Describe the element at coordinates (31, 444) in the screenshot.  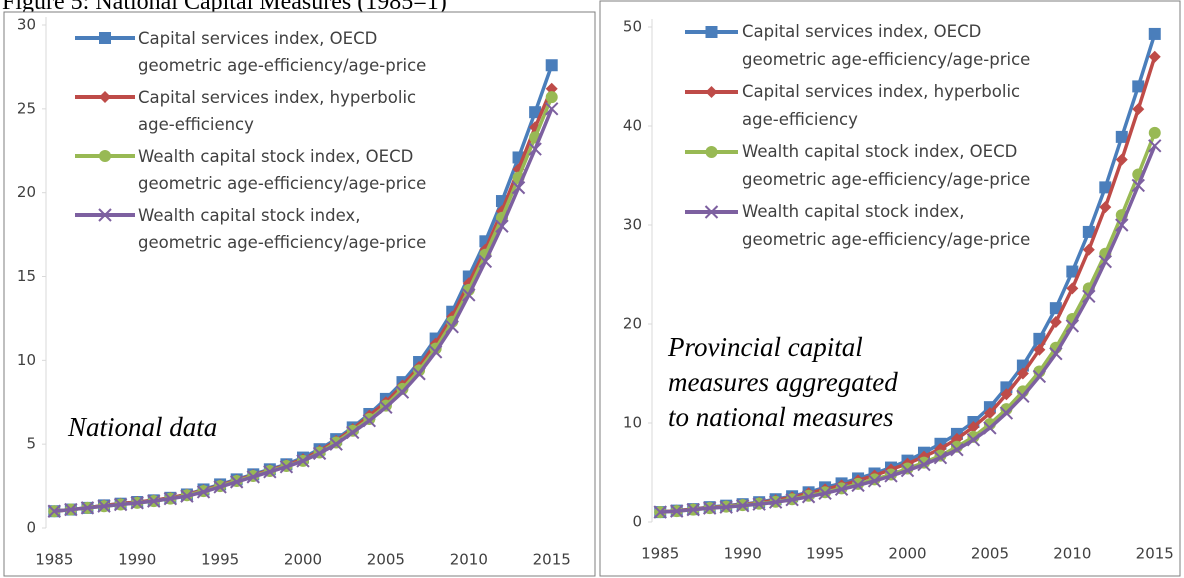
I see `y-tick-label: 5` at that location.